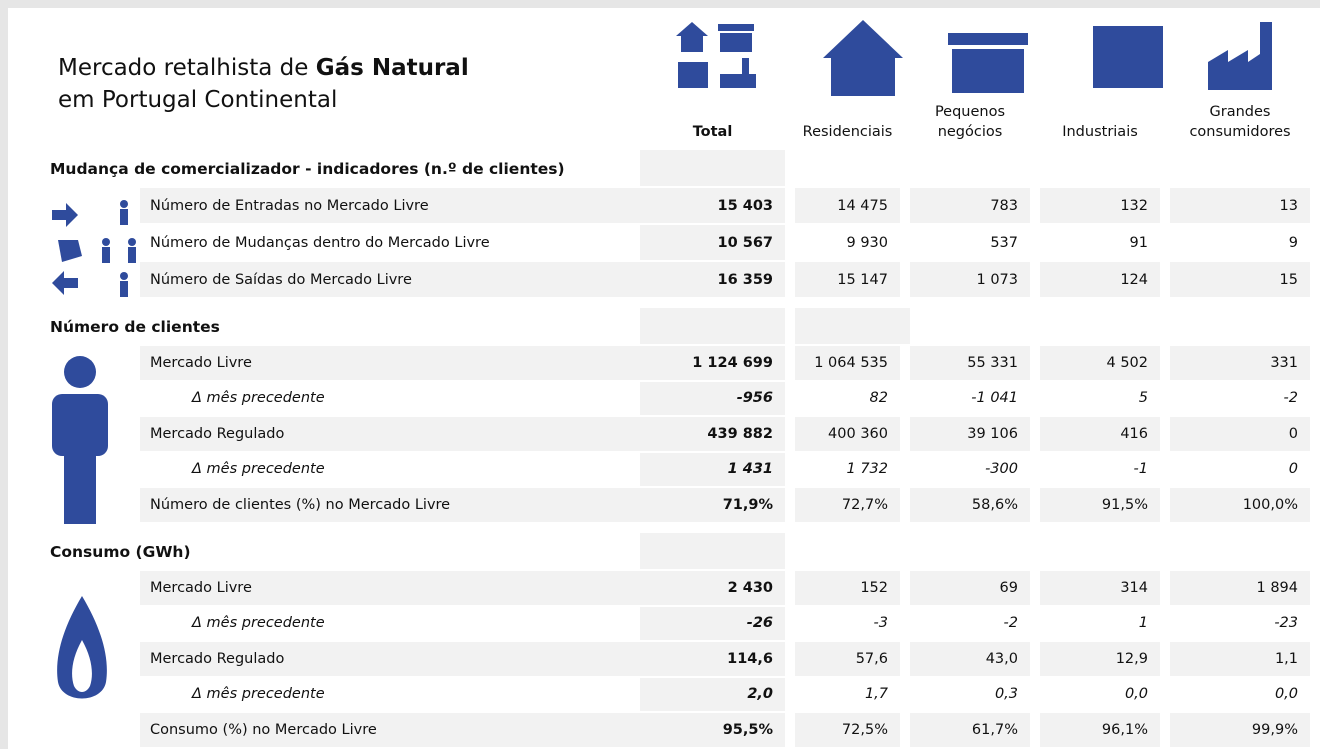 The width and height of the screenshot is (1320, 749). I want to click on value: 1, so click(1100, 623).